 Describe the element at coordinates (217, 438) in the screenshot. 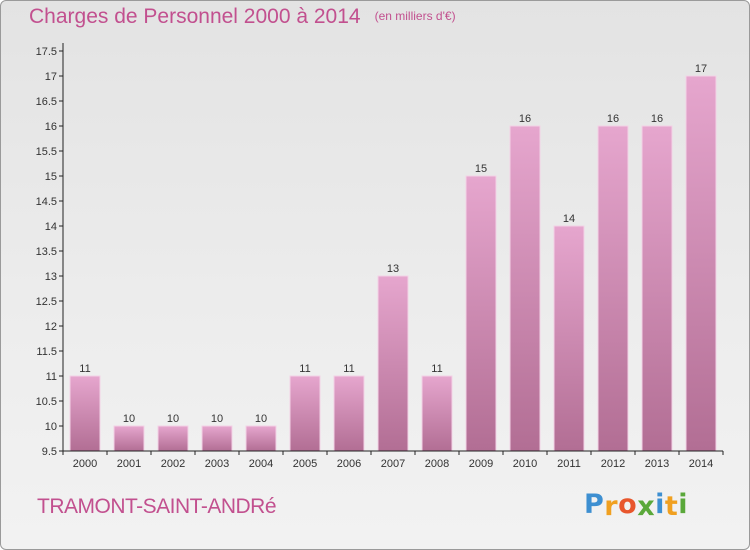

I see `bar-2003` at that location.